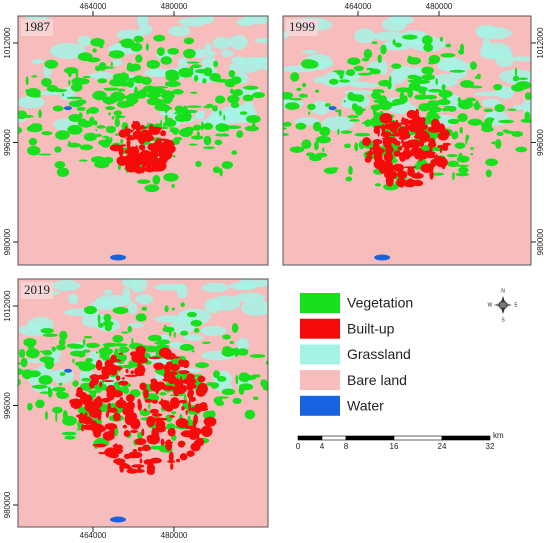 The height and width of the screenshot is (543, 550). Describe the element at coordinates (490, 305) in the screenshot. I see `compass-letter: W` at that location.